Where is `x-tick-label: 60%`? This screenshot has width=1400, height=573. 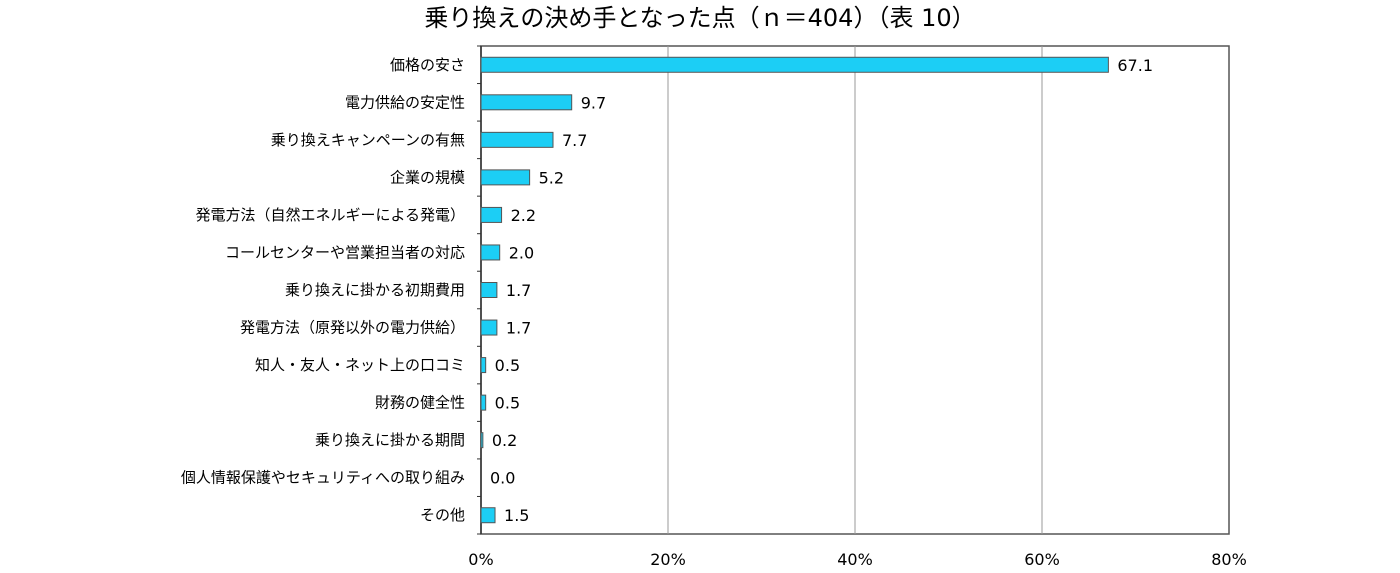 x-tick-label: 60% is located at coordinates (1042, 559).